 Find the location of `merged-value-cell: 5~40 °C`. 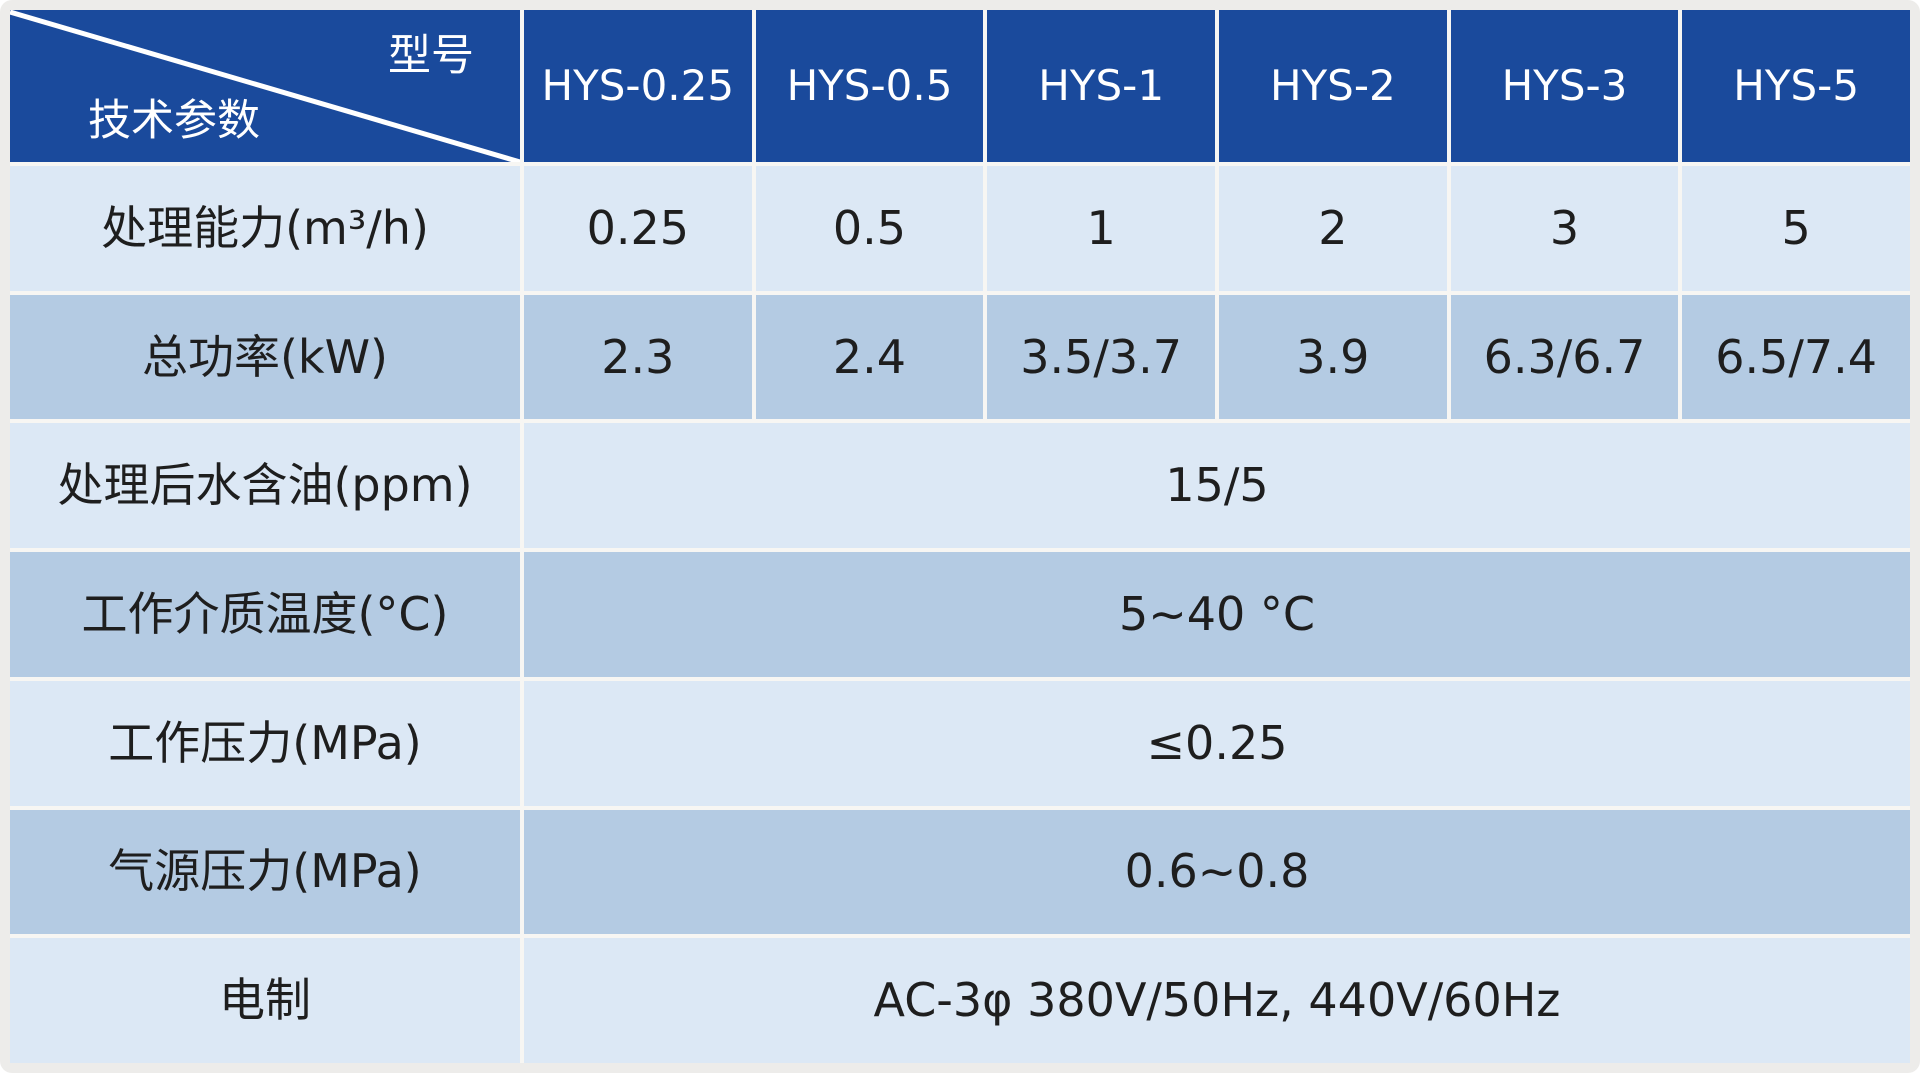

merged-value-cell: 5~40 °C is located at coordinates (1217, 614).